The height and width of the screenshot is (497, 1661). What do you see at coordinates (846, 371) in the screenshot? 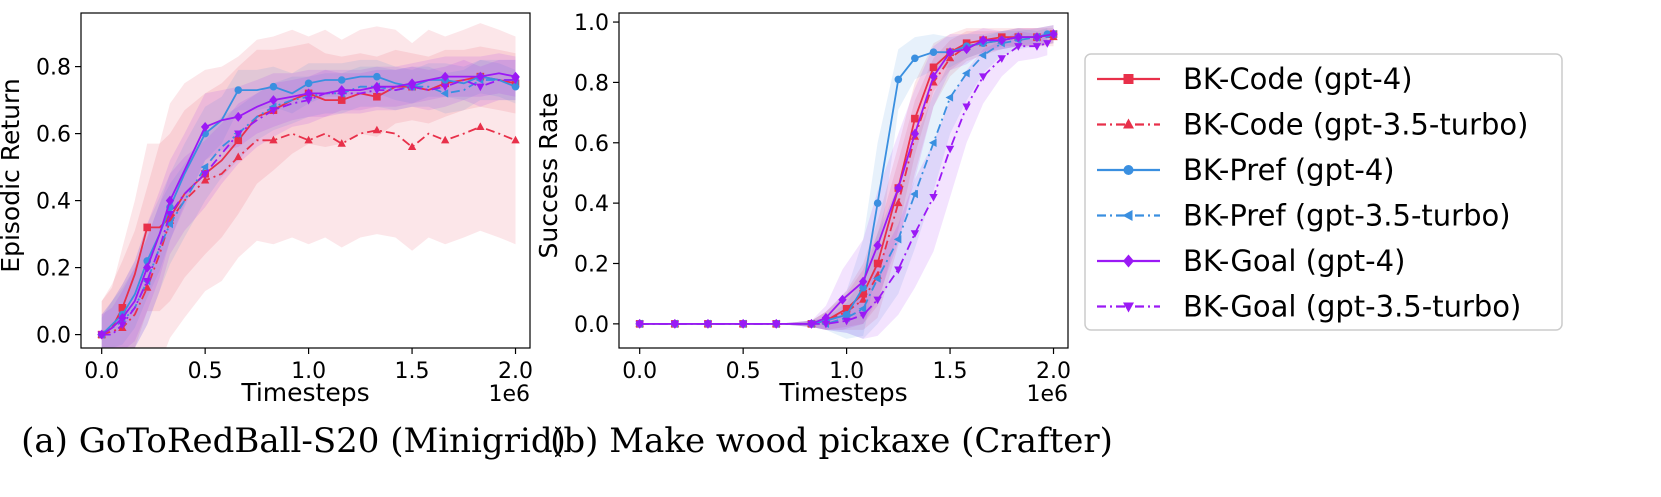
I see `x-tick-label: 1.0` at bounding box center [846, 371].